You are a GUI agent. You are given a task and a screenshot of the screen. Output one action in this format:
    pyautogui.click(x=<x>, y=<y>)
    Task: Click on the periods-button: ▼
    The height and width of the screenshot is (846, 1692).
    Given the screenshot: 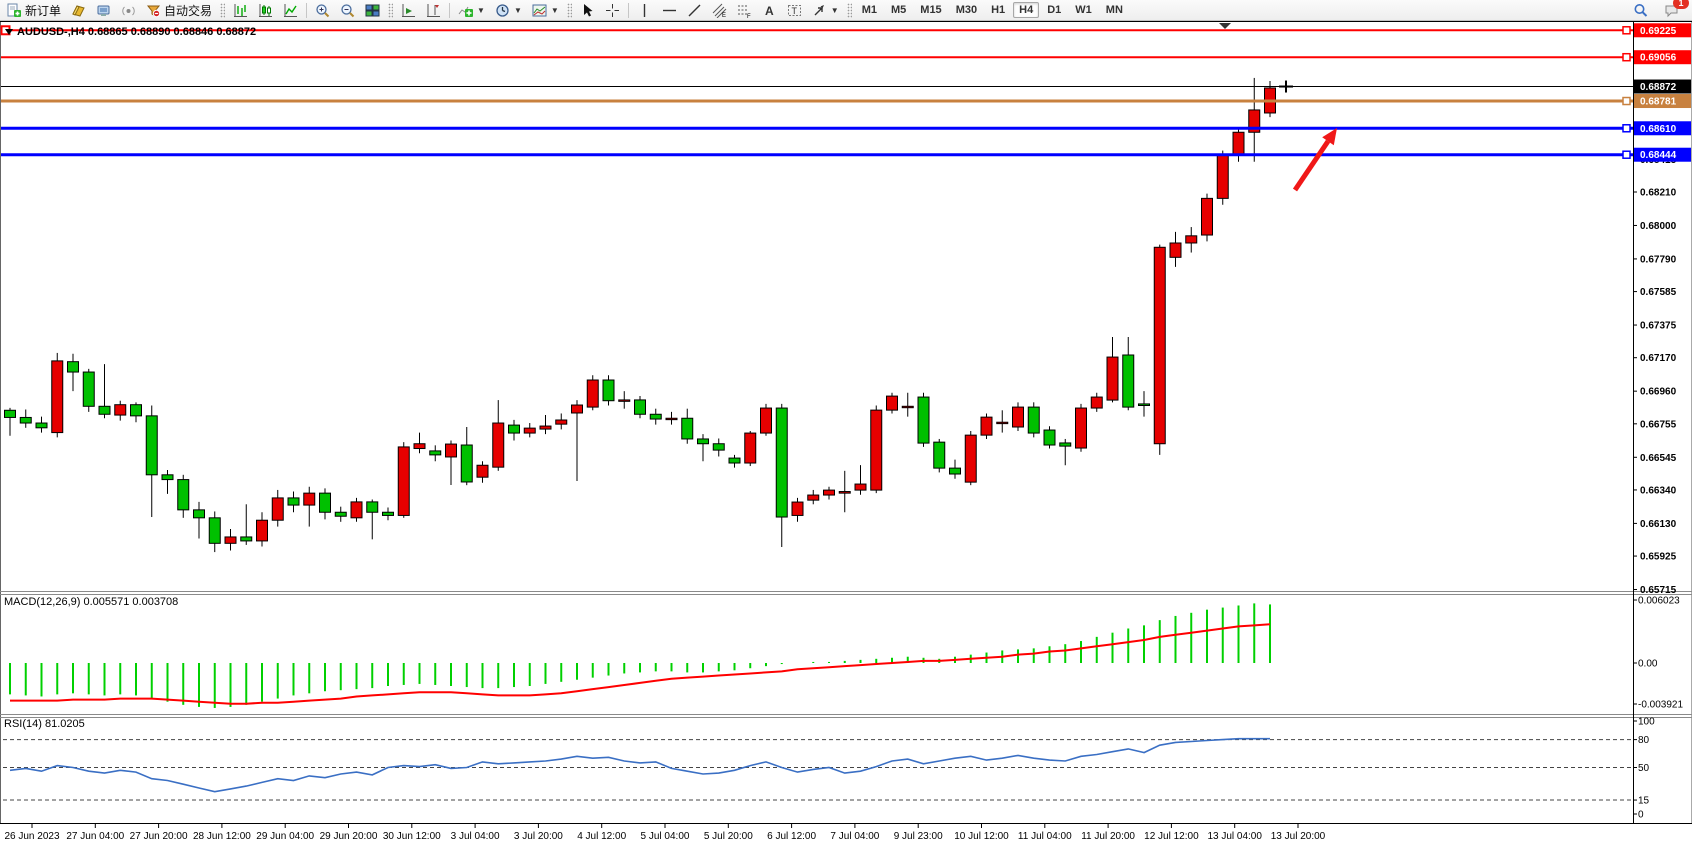 What is the action you would take?
    pyautogui.click(x=508, y=10)
    